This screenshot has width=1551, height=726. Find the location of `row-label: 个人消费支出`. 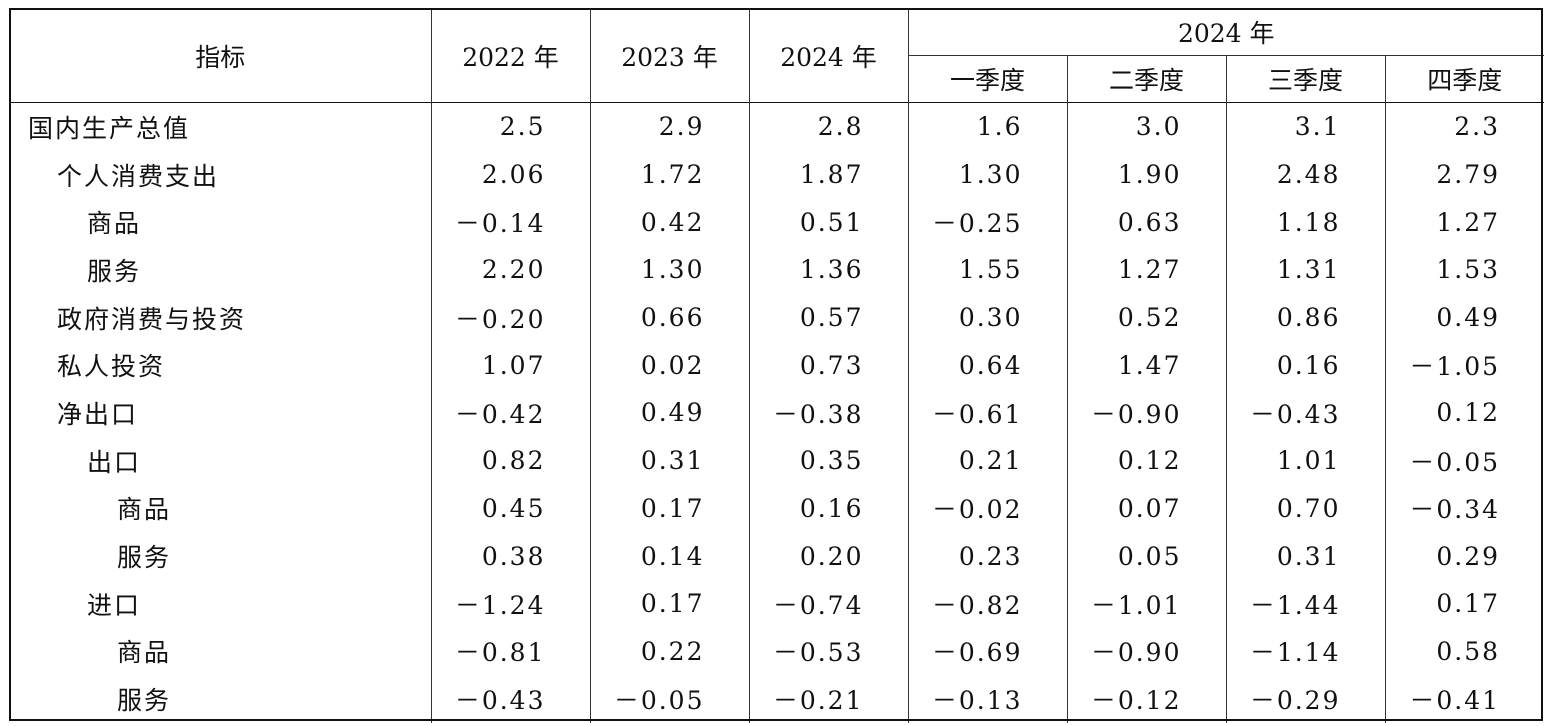

row-label: 个人消费支出 is located at coordinates (138, 176).